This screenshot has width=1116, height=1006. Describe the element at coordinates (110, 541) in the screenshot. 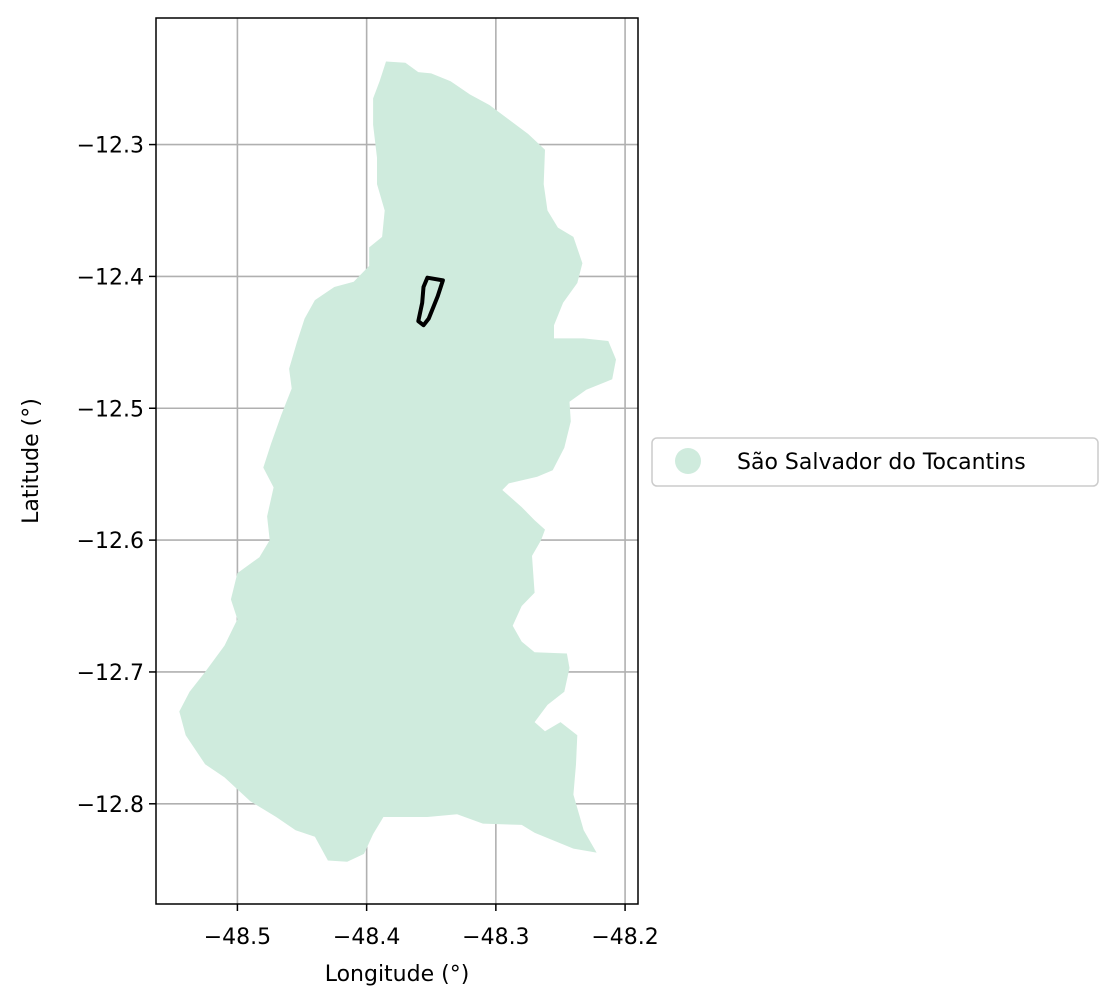

I see `y-tick-label: −12.6` at that location.